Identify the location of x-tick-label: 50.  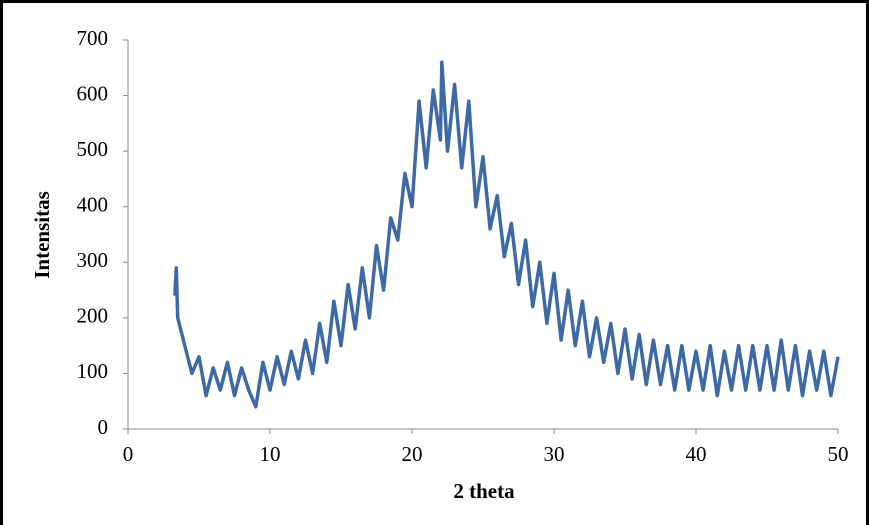
(838, 454).